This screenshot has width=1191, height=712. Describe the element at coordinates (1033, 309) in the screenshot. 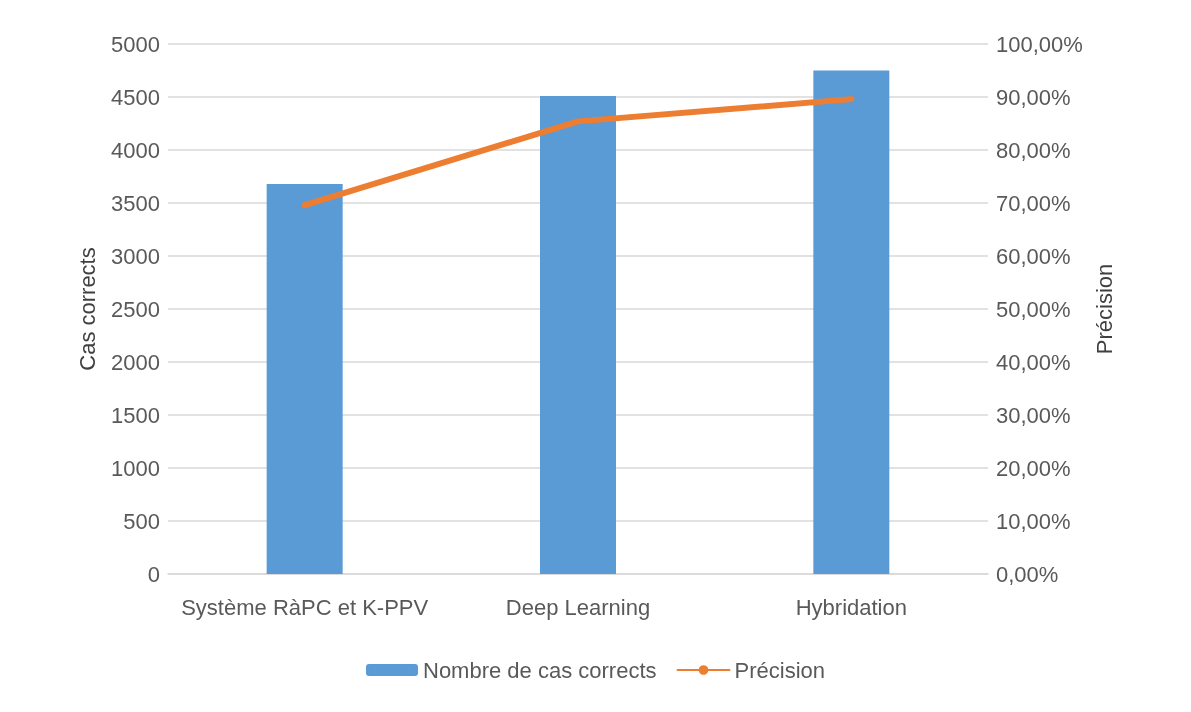

I see `y2-tick-label: 50,00%` at that location.